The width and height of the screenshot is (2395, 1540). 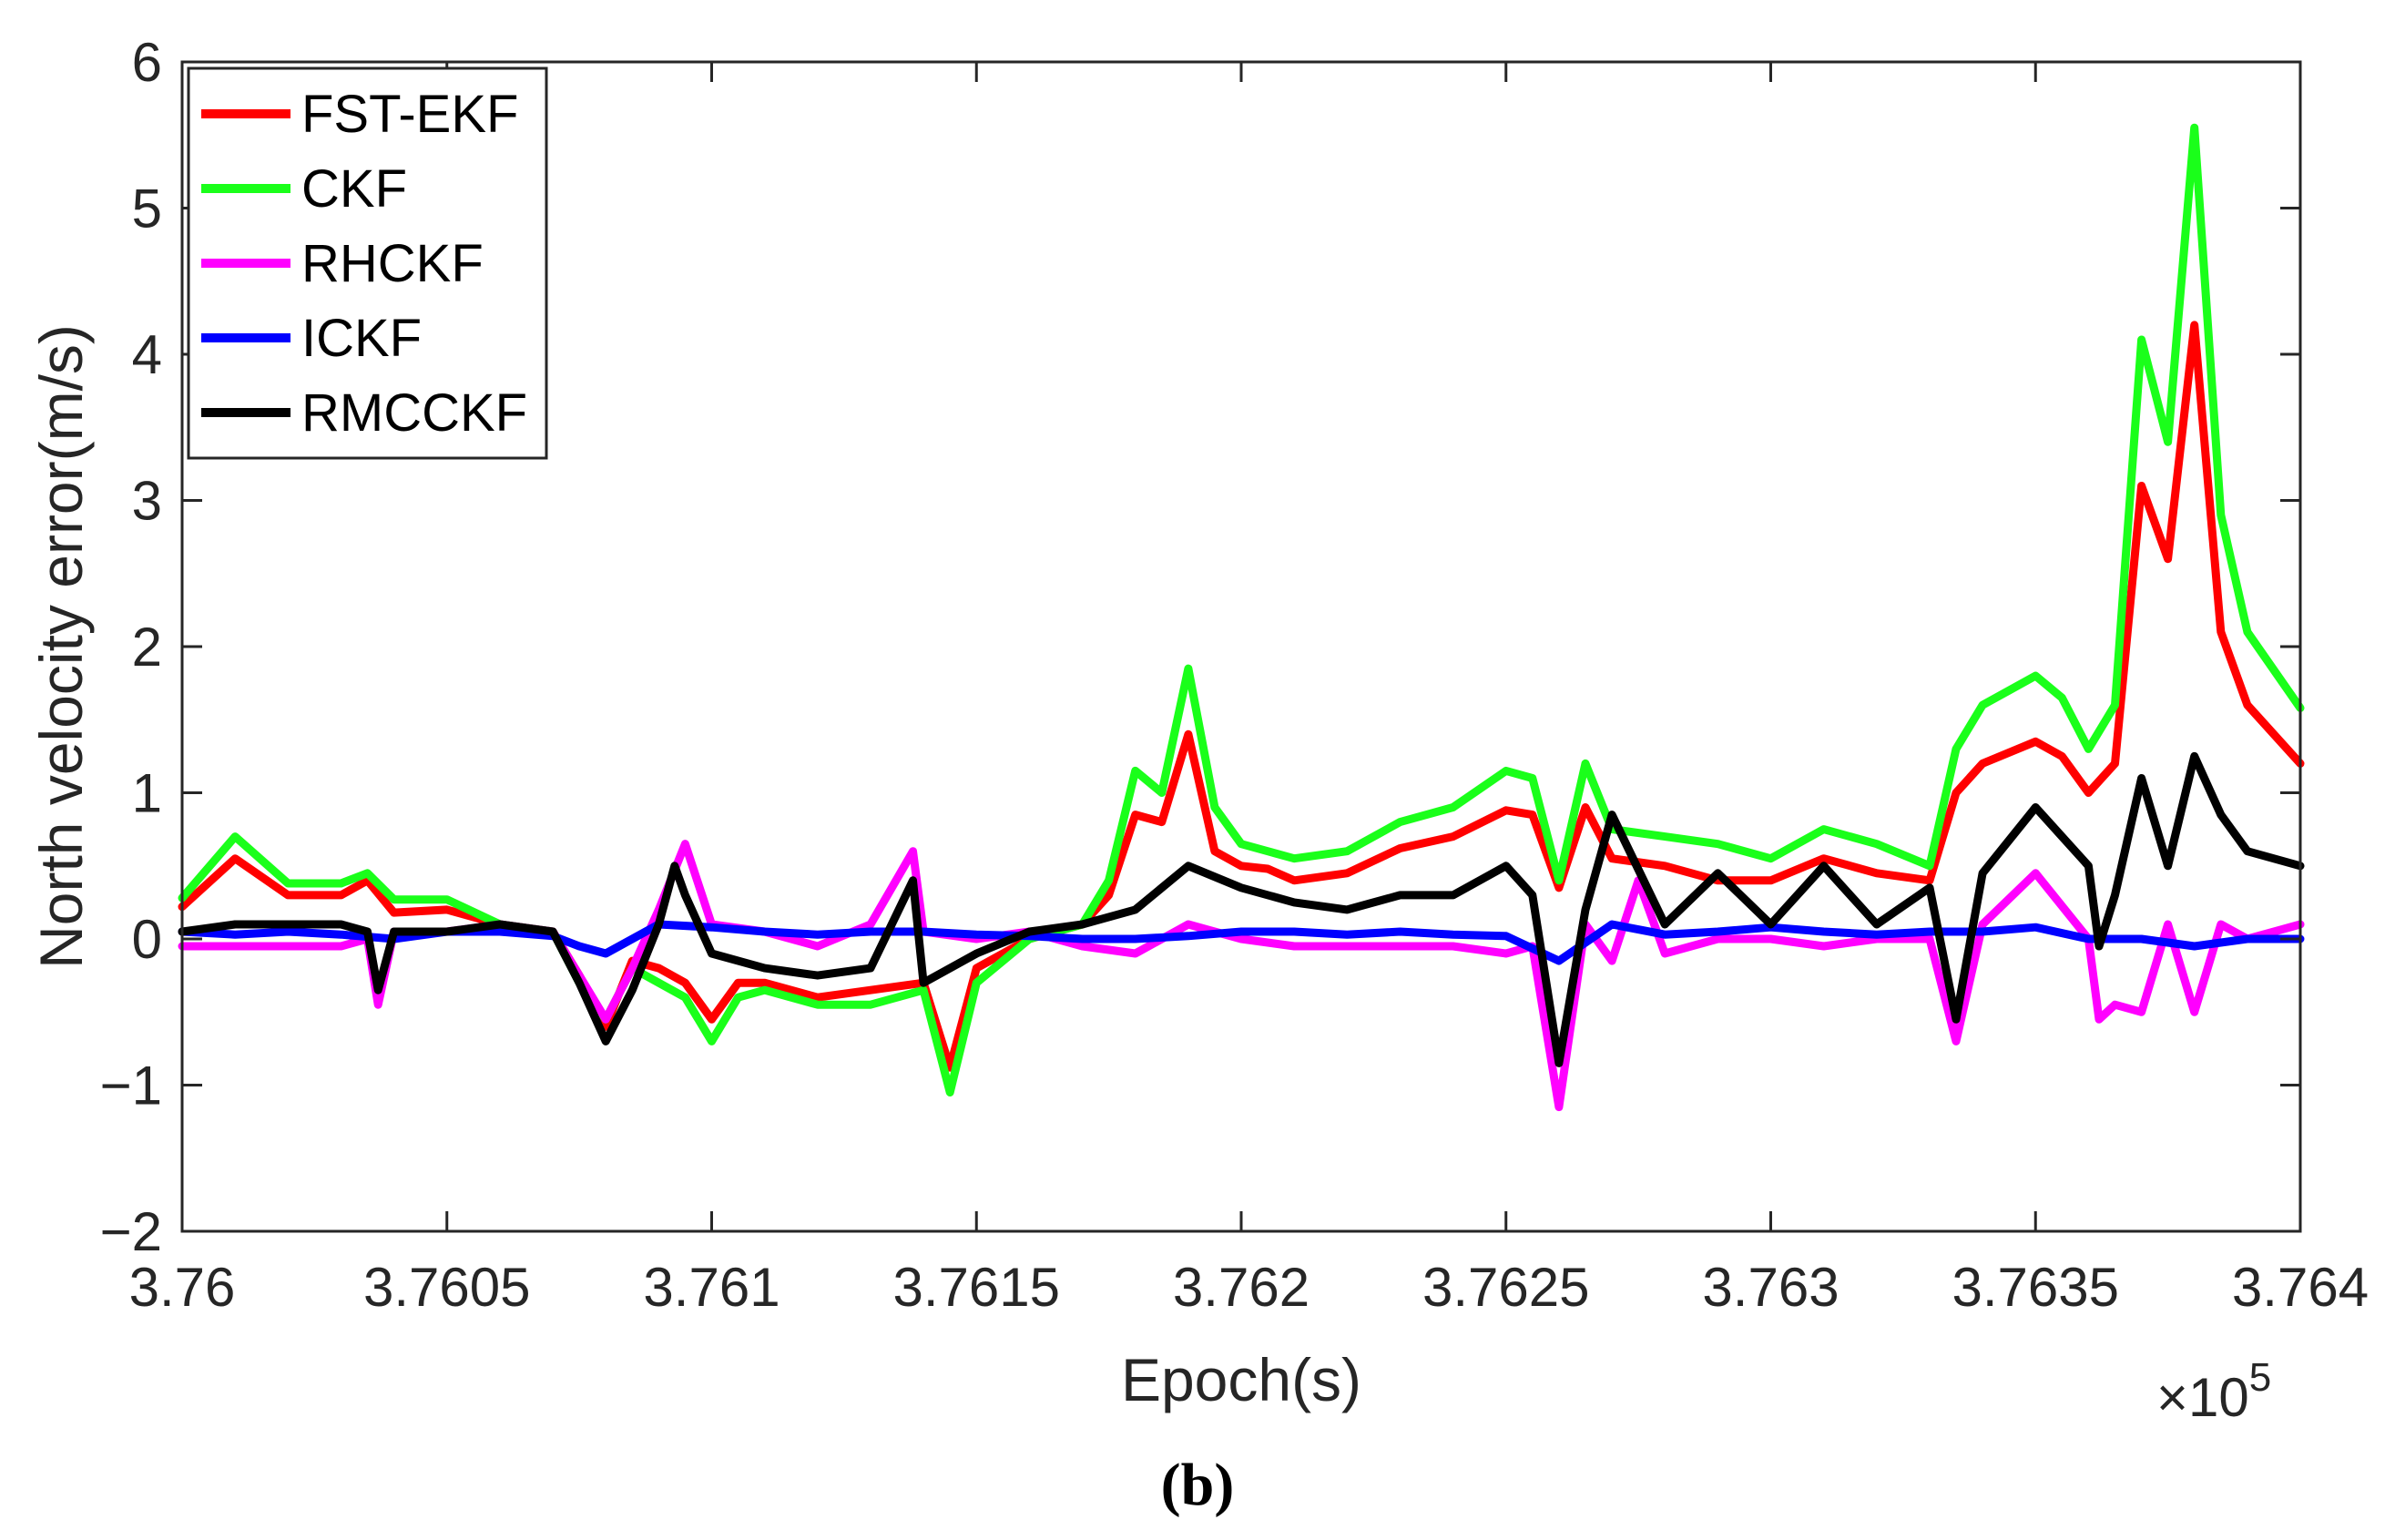 What do you see at coordinates (147, 354) in the screenshot?
I see `y-tick-label: 4` at bounding box center [147, 354].